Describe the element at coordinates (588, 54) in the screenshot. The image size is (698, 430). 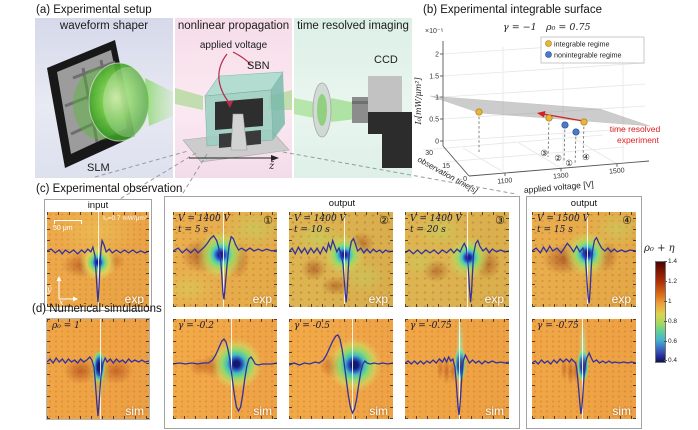
I see `legend-nonintegrable-label: nonintegrable regime` at that location.